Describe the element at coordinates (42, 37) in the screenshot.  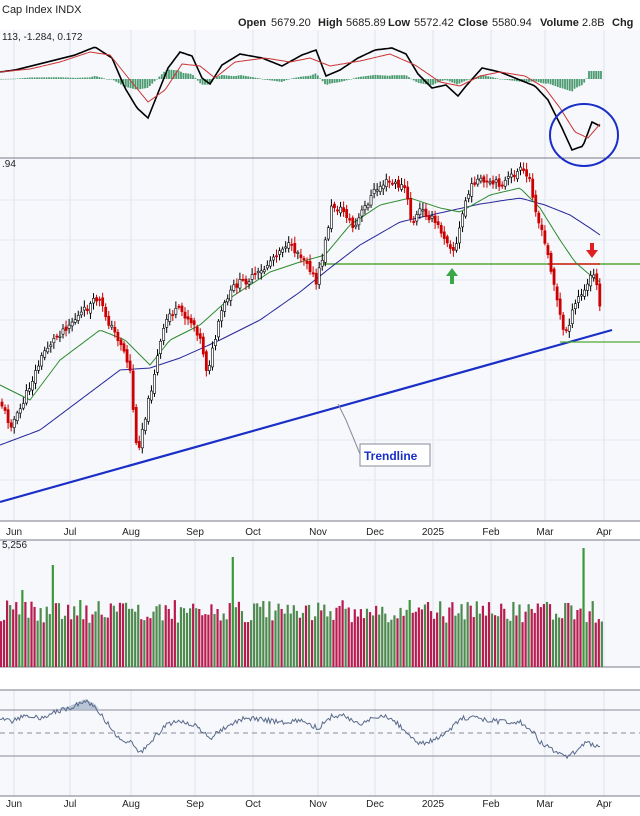
I see `macd-label: 113, -1.284, 0.172` at that location.